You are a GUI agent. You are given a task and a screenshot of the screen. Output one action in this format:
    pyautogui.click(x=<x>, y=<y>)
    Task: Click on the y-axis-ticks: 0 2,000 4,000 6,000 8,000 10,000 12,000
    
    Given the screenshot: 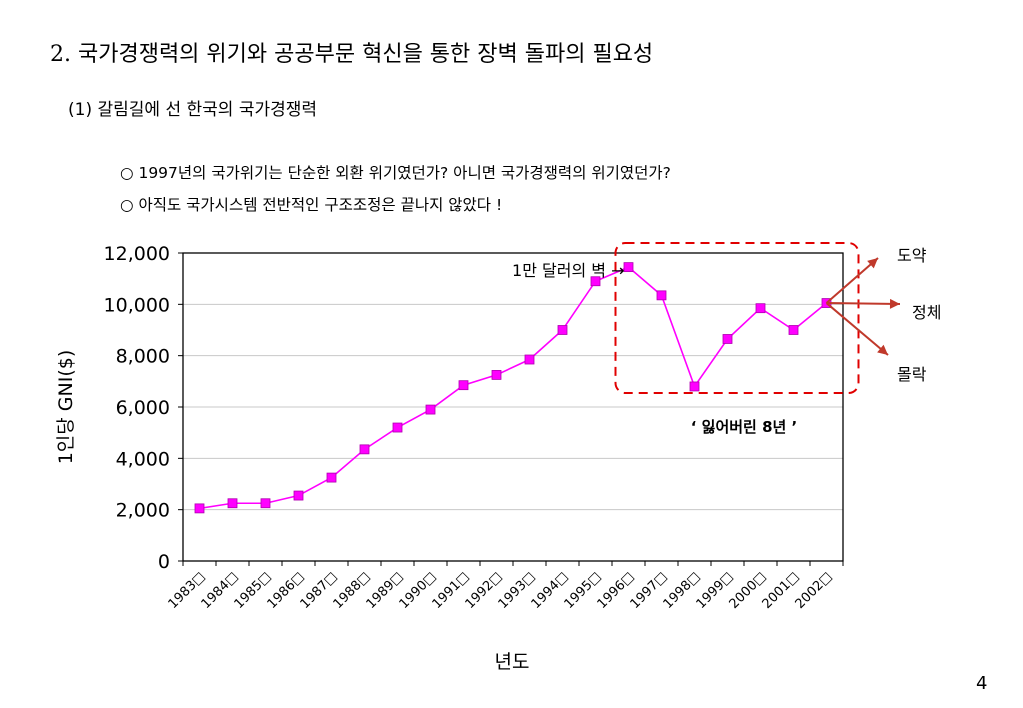 What is the action you would take?
    pyautogui.click(x=143, y=408)
    